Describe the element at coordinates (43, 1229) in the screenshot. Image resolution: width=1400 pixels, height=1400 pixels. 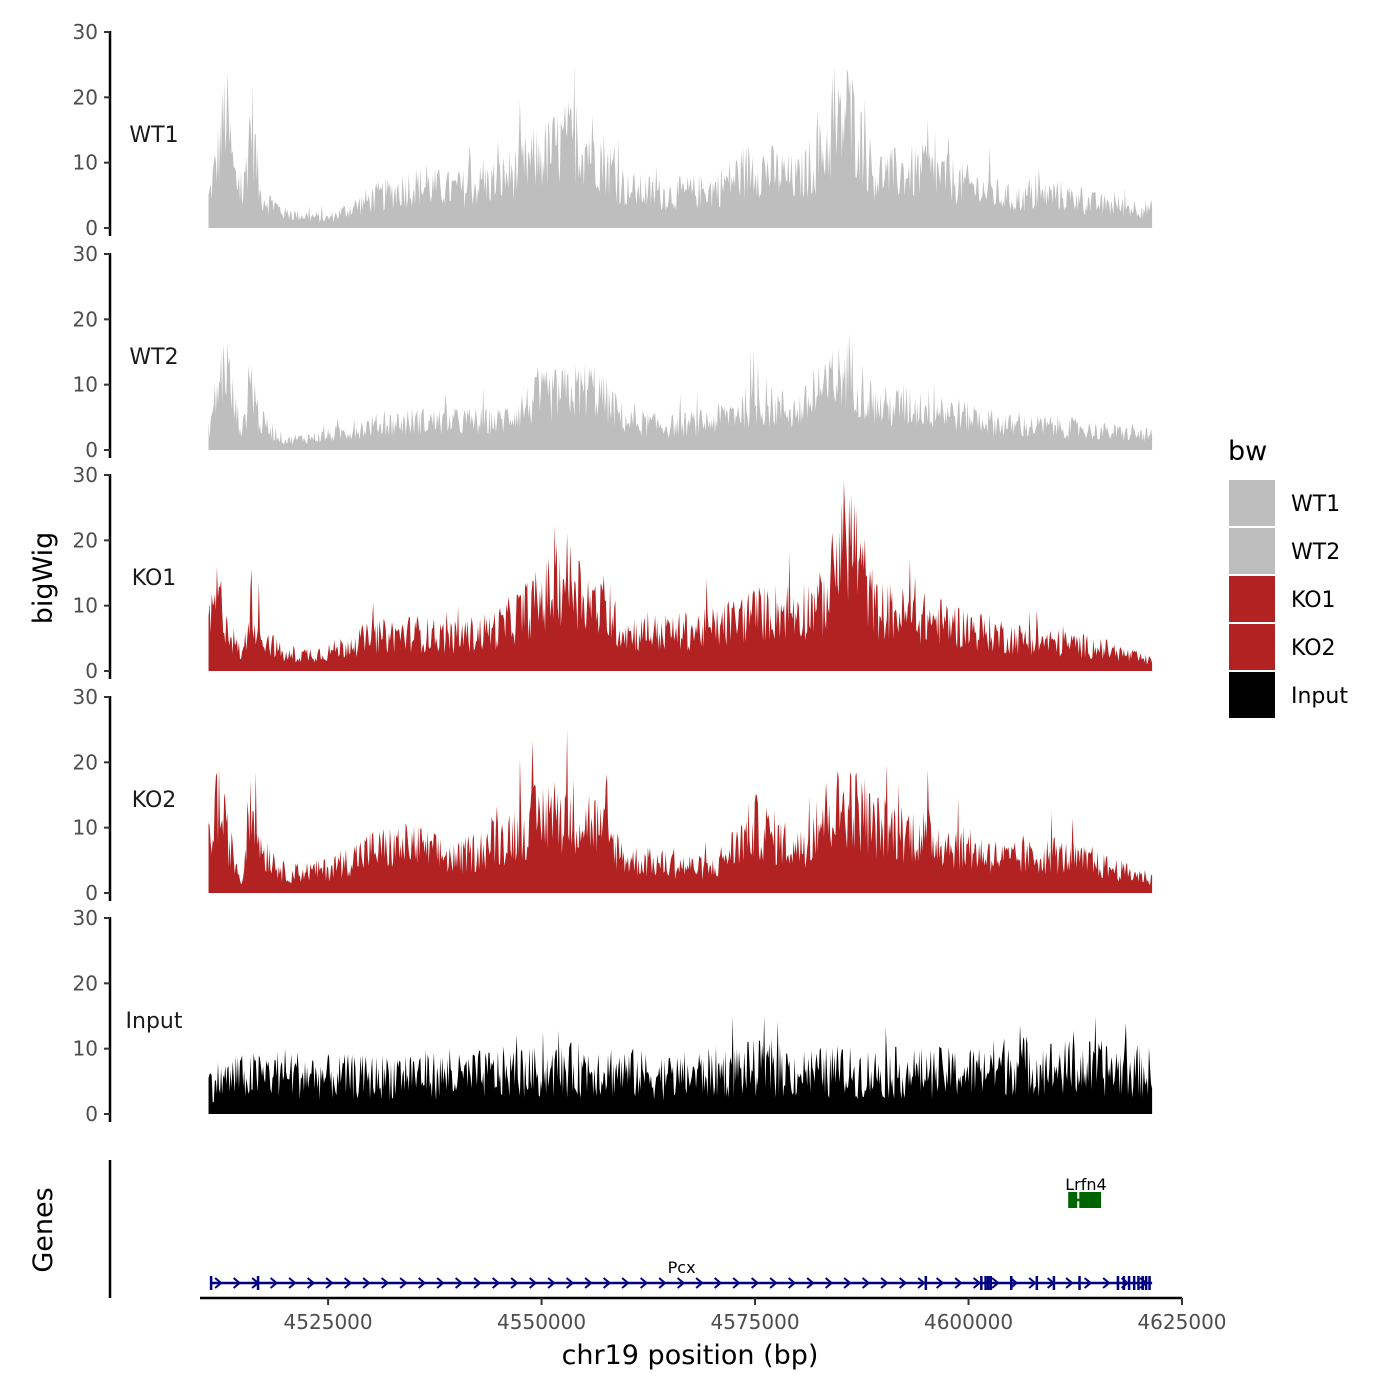
I see `genes-axis-title: Genes` at that location.